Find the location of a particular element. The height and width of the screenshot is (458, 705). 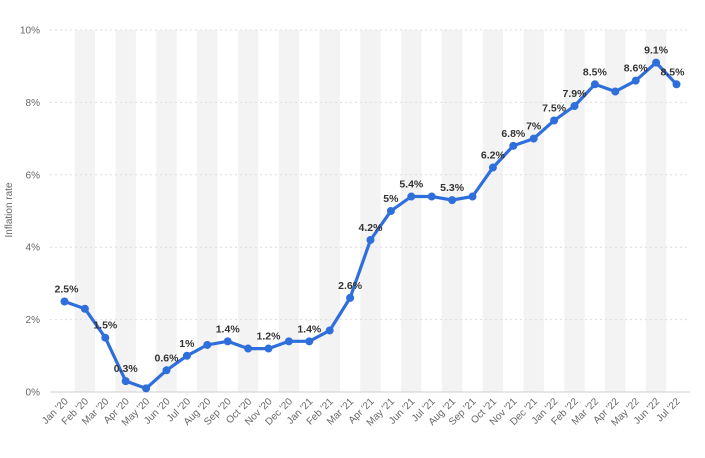

data-label: 7.5% is located at coordinates (554, 109).